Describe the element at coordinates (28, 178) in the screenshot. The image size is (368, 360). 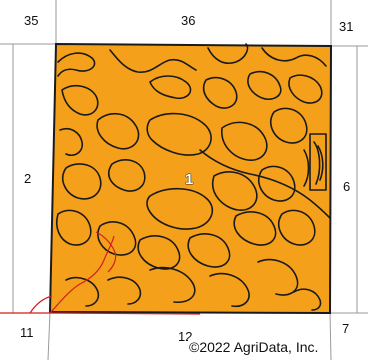
I see `section-label-2: 2` at that location.